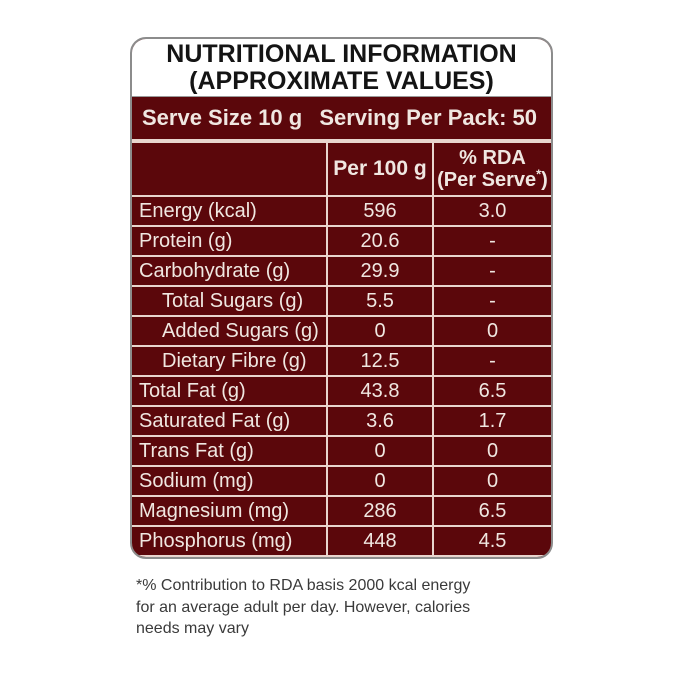 The height and width of the screenshot is (679, 679). What do you see at coordinates (229, 541) in the screenshot?
I see `nutrient-label: Phosphorus (mg)` at bounding box center [229, 541].